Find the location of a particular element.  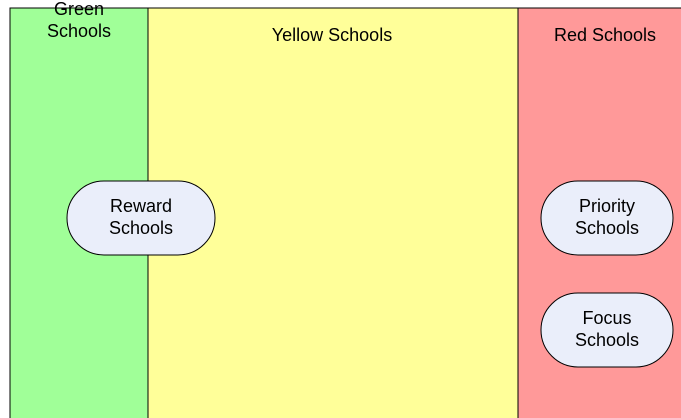

node-label: Focus Schools is located at coordinates (607, 329).